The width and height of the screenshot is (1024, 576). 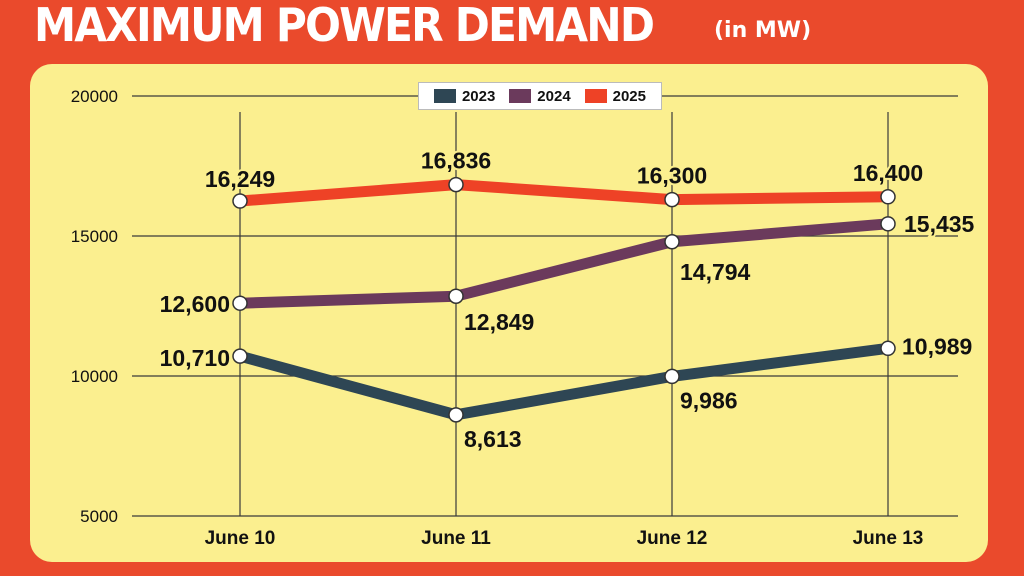 I want to click on data-label-2024: 14,794, so click(x=715, y=272).